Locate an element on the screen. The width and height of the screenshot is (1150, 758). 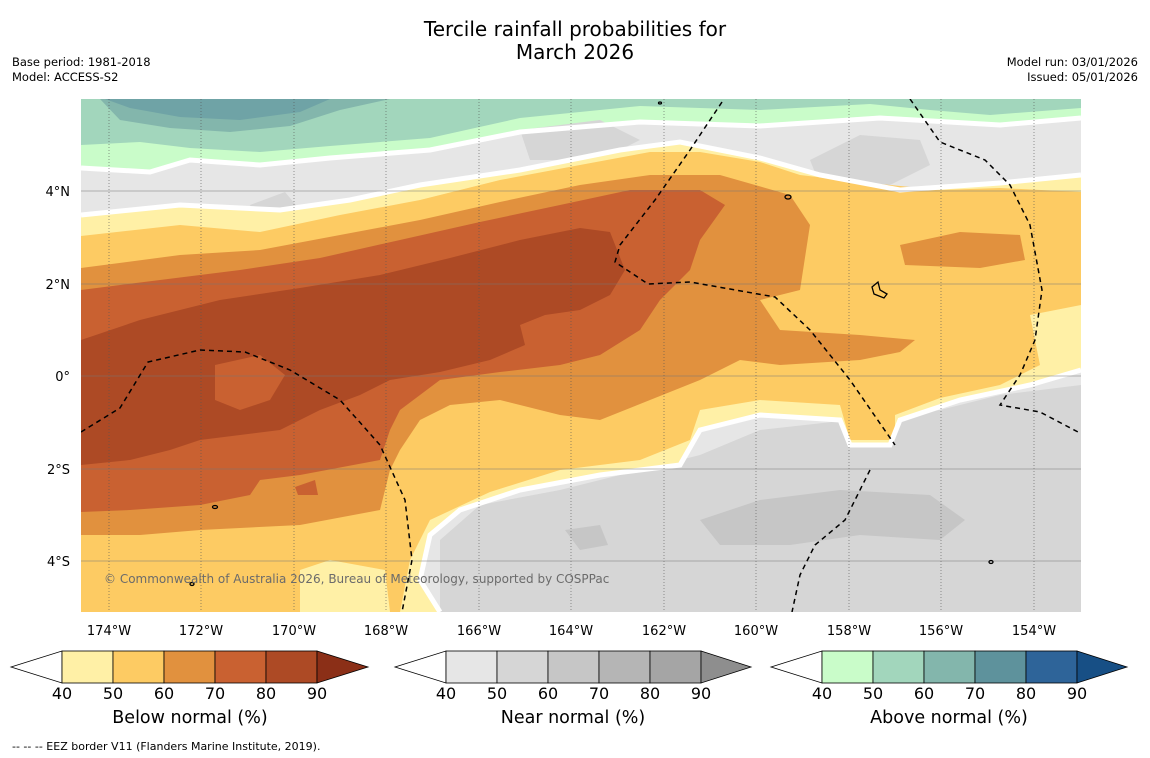
island-gilbert-south is located at coordinates (215, 507).